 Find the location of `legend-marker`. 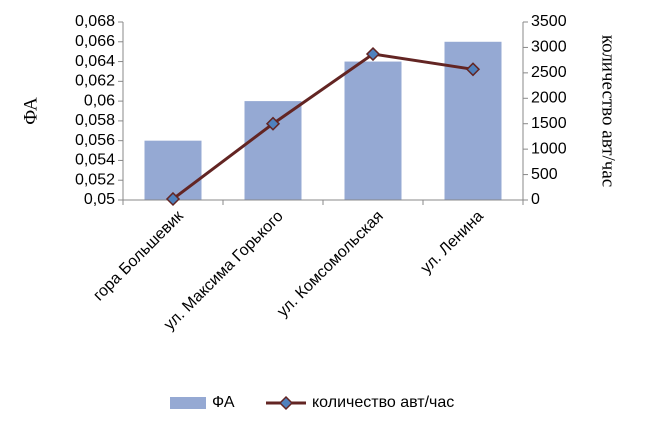

legend-marker is located at coordinates (286, 403).